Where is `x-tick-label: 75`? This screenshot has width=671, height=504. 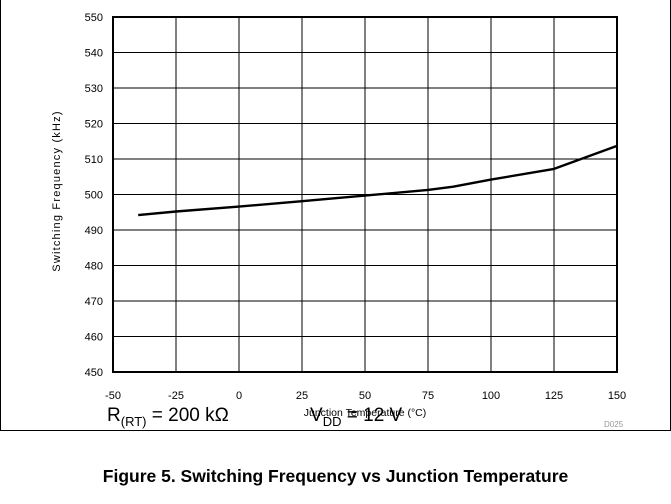
x-tick-label: 75 is located at coordinates (428, 396).